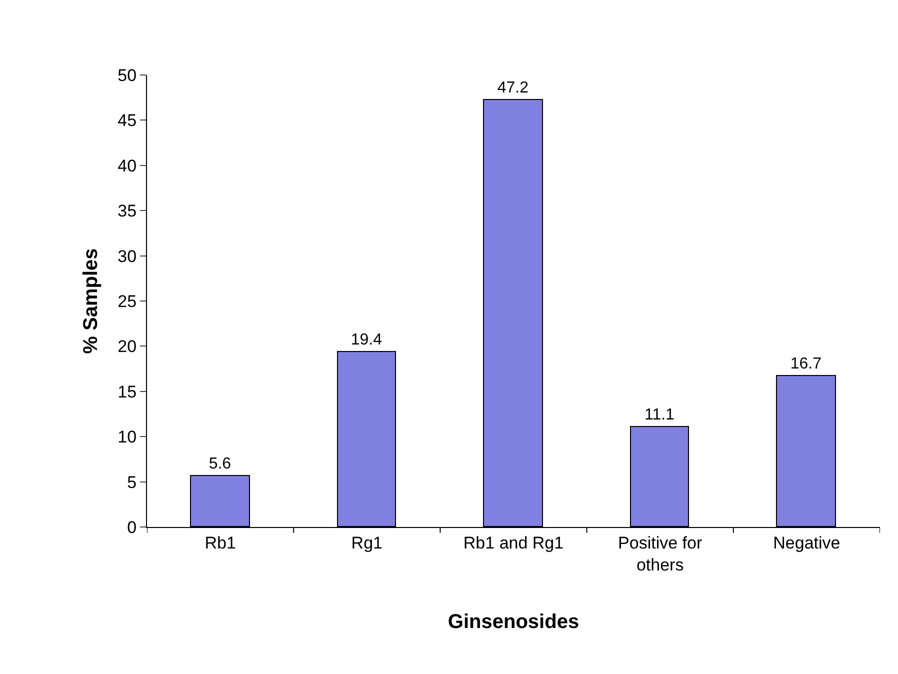 The width and height of the screenshot is (898, 674). What do you see at coordinates (659, 415) in the screenshot?
I see `data-label: 11.1` at bounding box center [659, 415].